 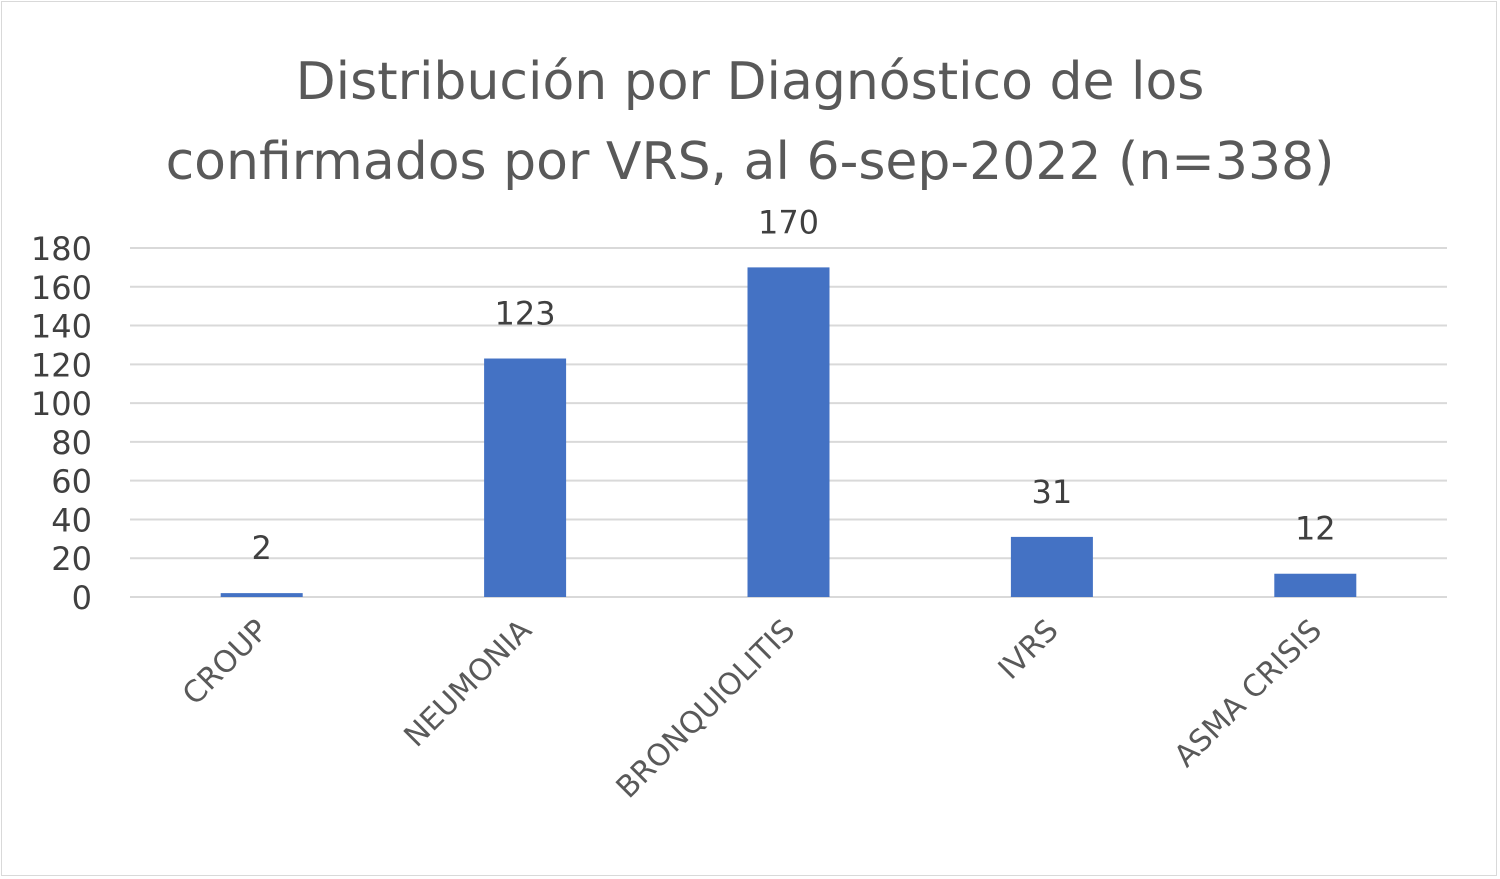 I want to click on data-label: 12, so click(x=1315, y=529).